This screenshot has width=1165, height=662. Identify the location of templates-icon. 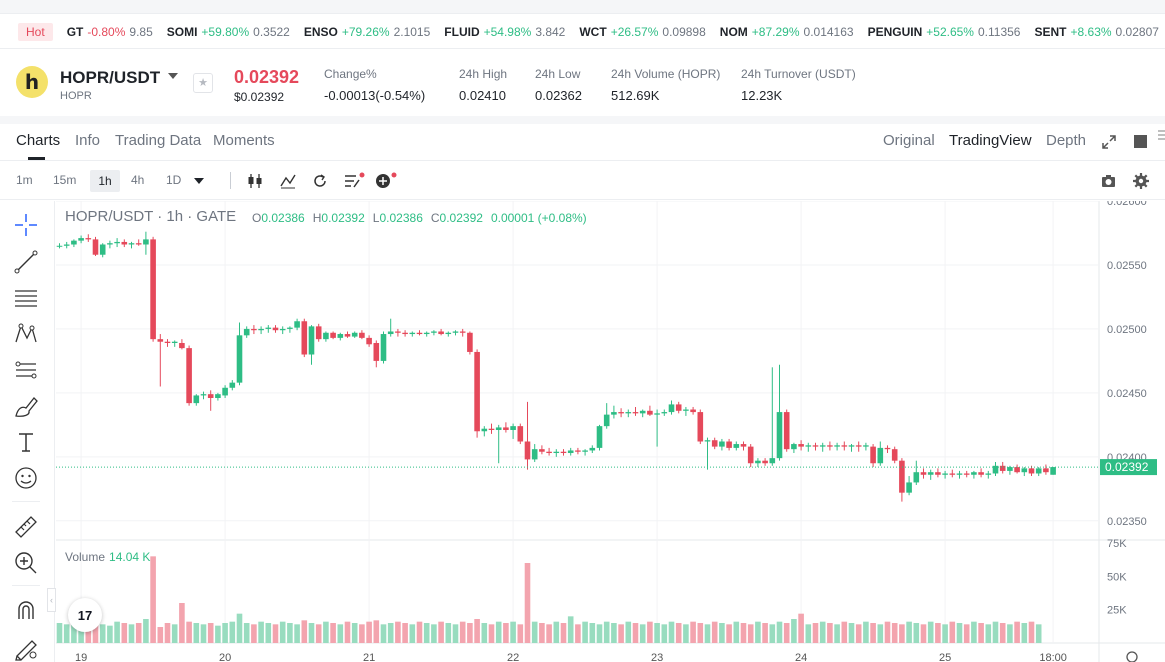
(355, 181).